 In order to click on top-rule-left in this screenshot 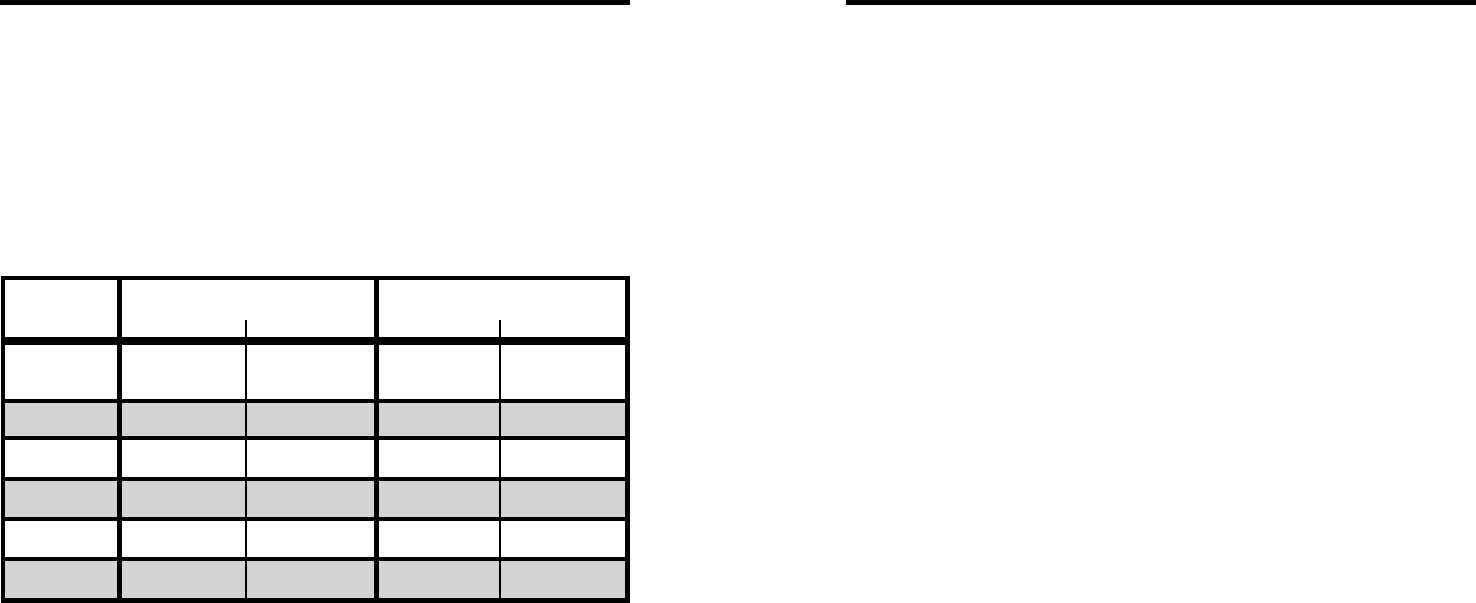, I will do `click(315, 2)`.